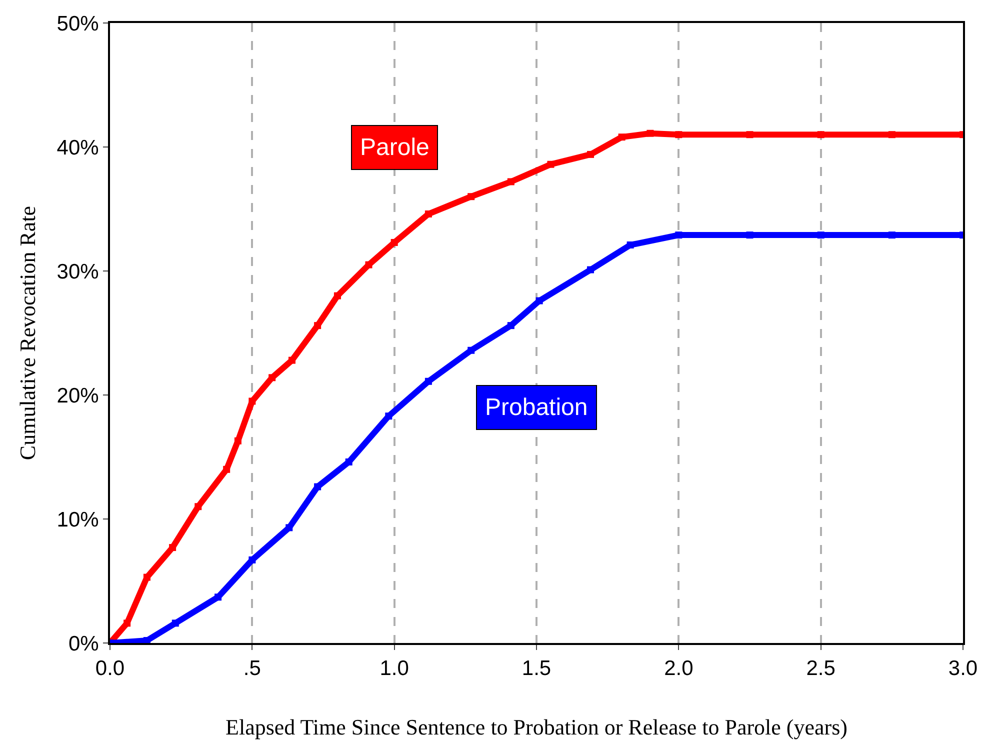 The width and height of the screenshot is (990, 753). I want to click on y-axis-title: Cumulative Revocation Rate, so click(27, 333).